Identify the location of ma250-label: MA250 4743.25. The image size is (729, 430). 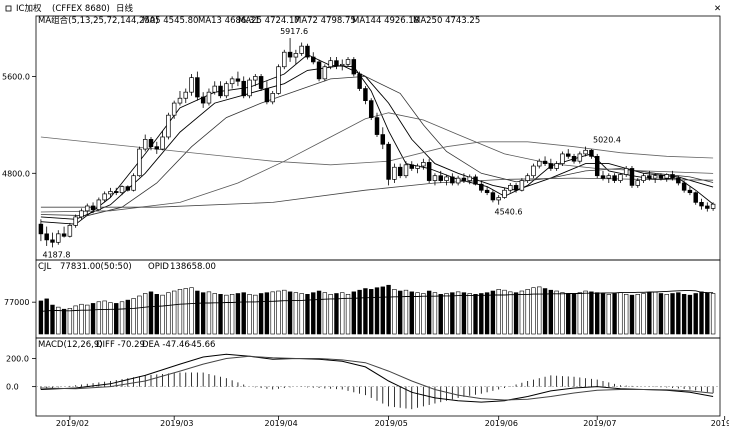
(446, 21).